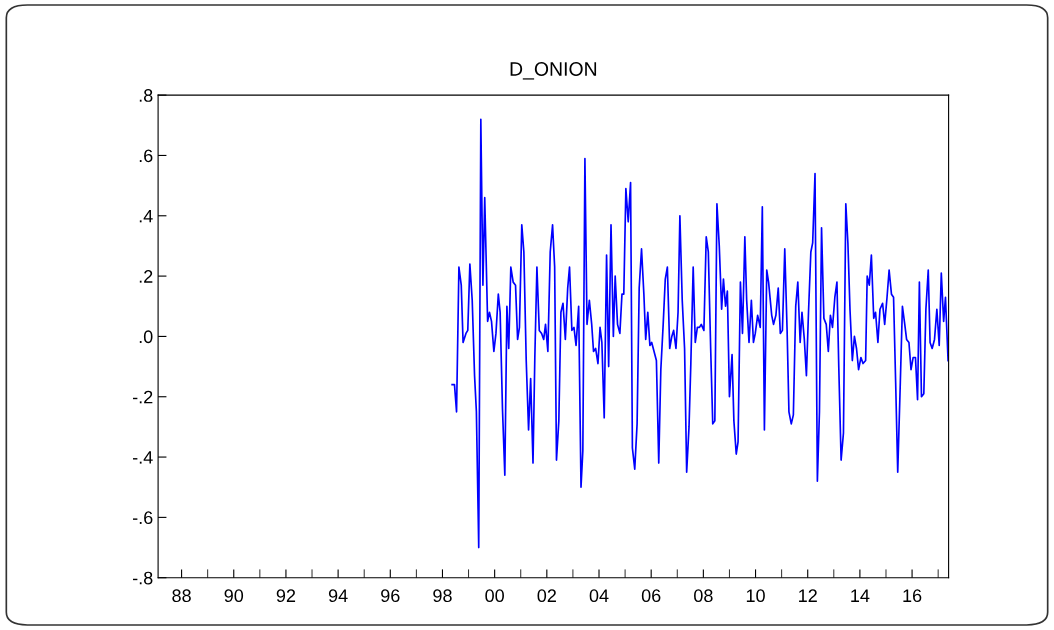  What do you see at coordinates (142, 578) in the screenshot?
I see `y-tick-label: -.8` at bounding box center [142, 578].